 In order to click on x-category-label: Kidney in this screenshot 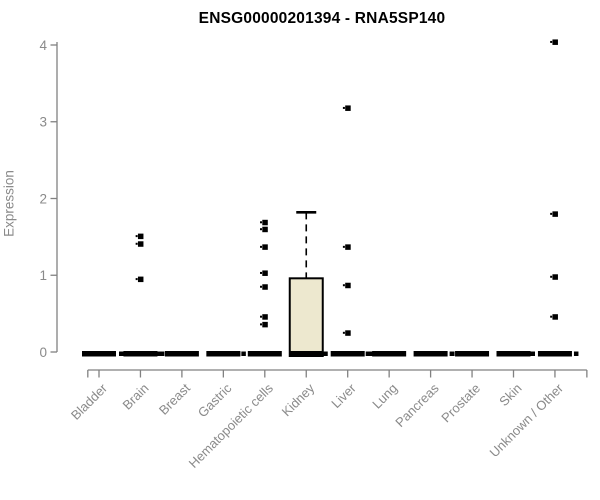, I will do `click(298, 399)`.